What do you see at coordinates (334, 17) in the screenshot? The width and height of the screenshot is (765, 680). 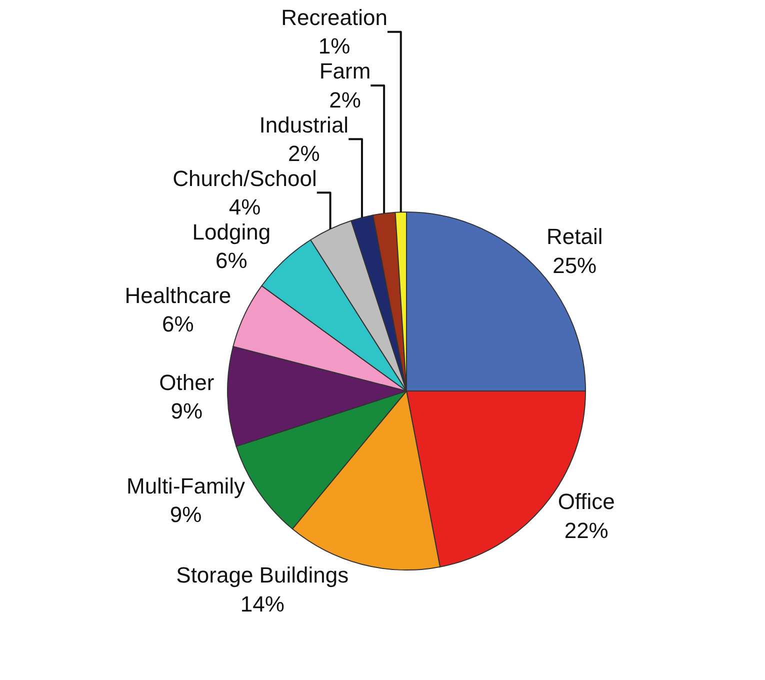 I see `slice-label: Recreation` at bounding box center [334, 17].